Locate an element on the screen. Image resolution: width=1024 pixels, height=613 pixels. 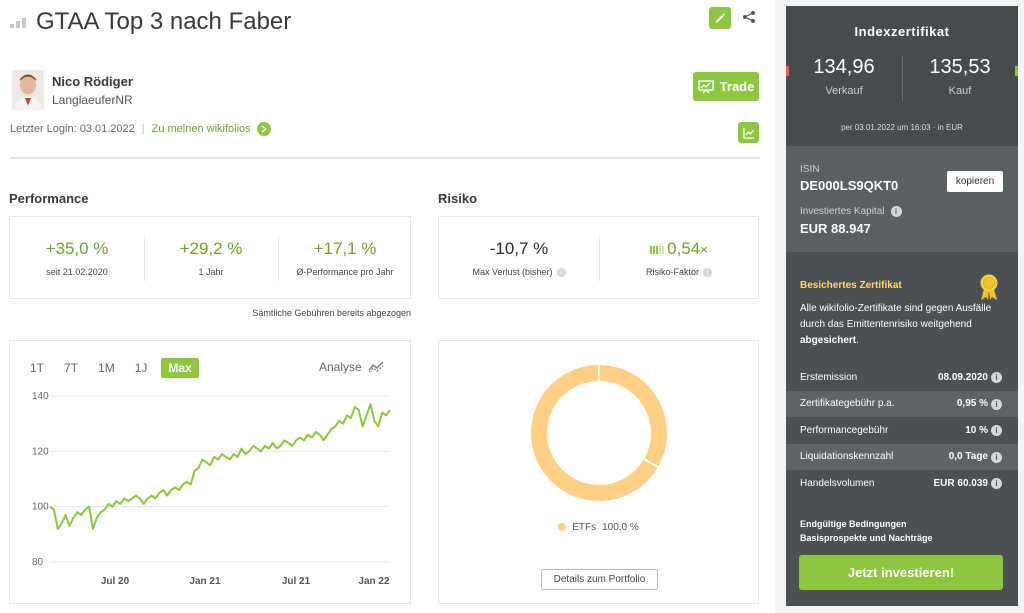
my-wikifolios-link: Zu meinen wikifolios is located at coordinates (201, 129).